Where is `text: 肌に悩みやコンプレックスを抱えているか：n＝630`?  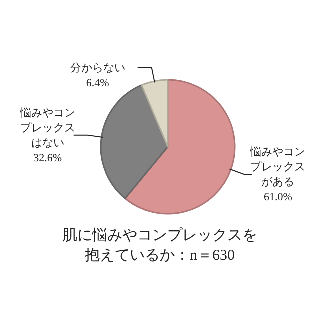
text: 肌に悩みやコンプレックスを抱えているか：n＝630 is located at coordinates (160, 246).